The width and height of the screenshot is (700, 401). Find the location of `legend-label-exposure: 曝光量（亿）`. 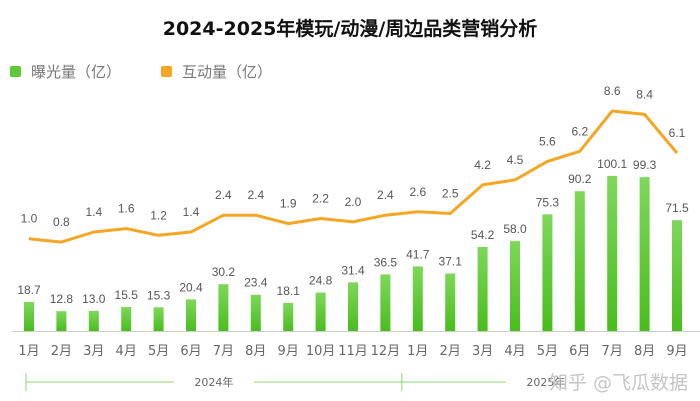

legend-label-exposure: 曝光量（亿） is located at coordinates (76, 72).